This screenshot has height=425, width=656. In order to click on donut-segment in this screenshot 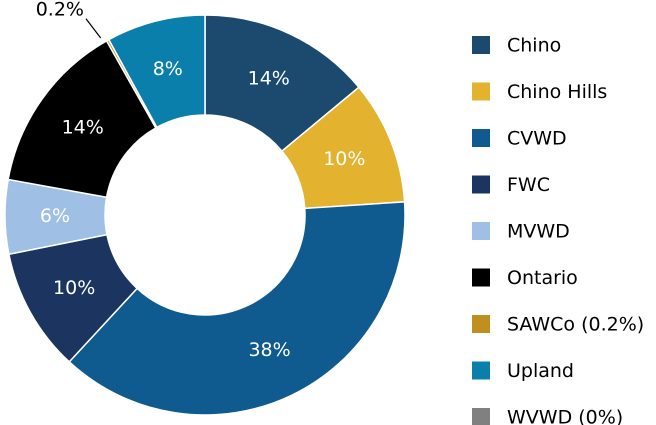, I will do `click(156, 71)`.